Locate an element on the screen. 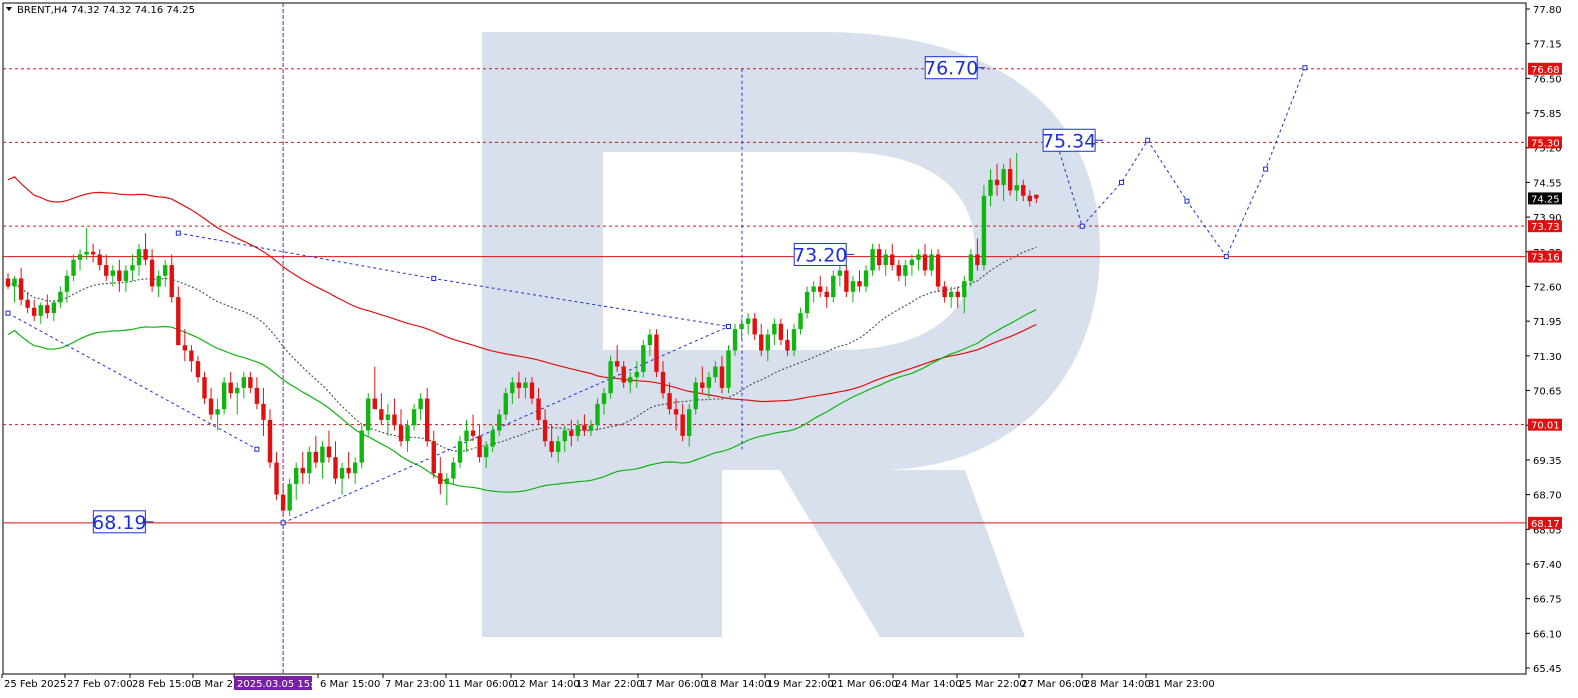 The height and width of the screenshot is (698, 1578). price-tag-label-0: 76.68 is located at coordinates (1545, 70).